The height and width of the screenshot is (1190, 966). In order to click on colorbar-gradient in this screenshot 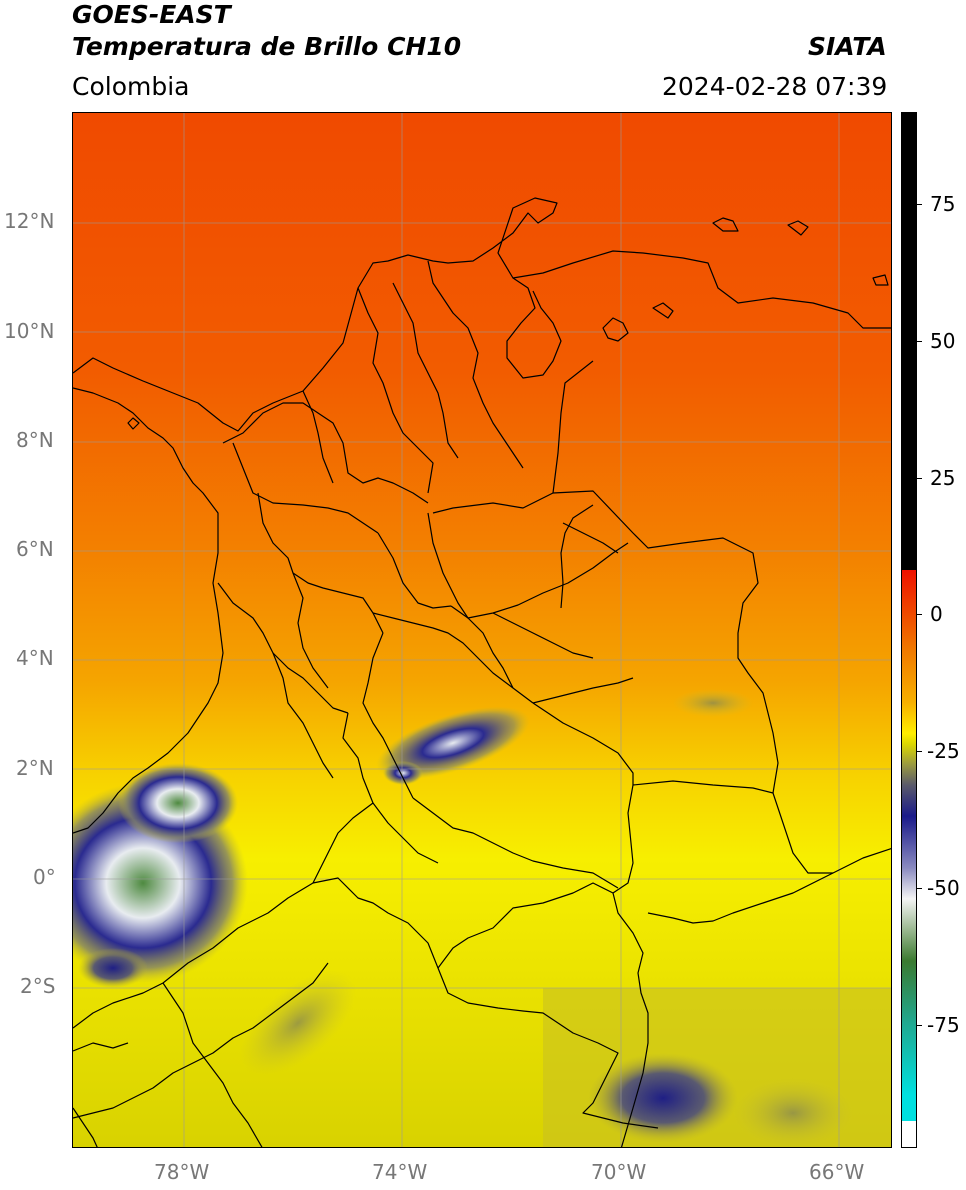, I will do `click(909, 630)`.